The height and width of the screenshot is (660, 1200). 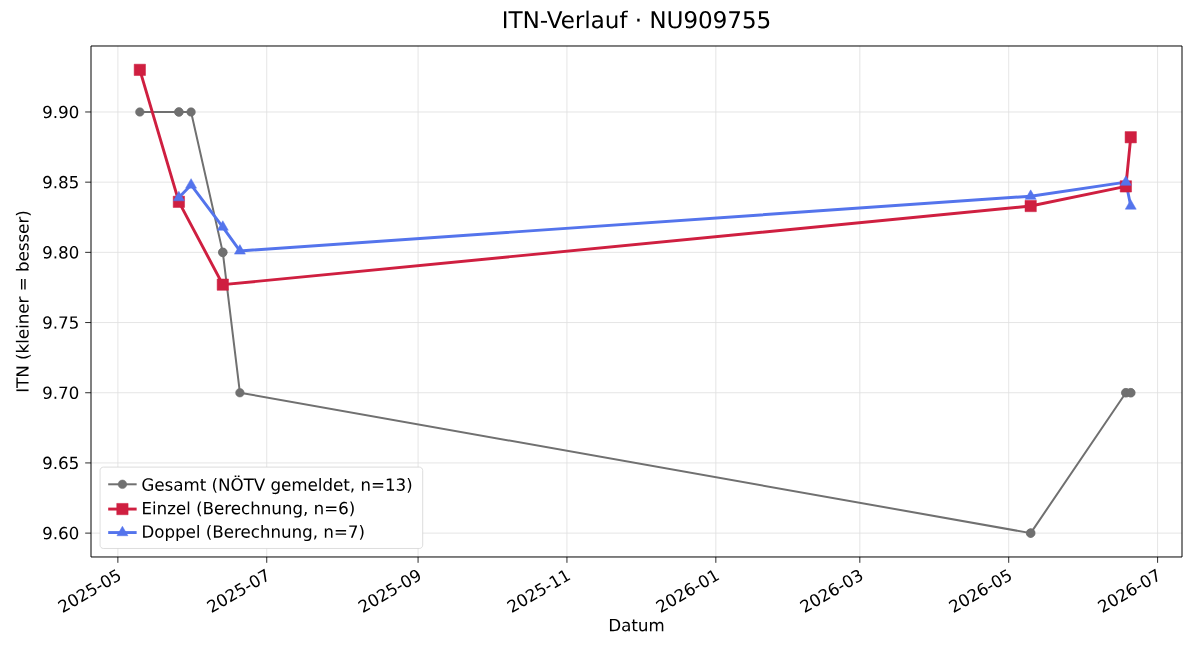 What do you see at coordinates (61, 393) in the screenshot?
I see `y-tick-label: 9.70` at bounding box center [61, 393].